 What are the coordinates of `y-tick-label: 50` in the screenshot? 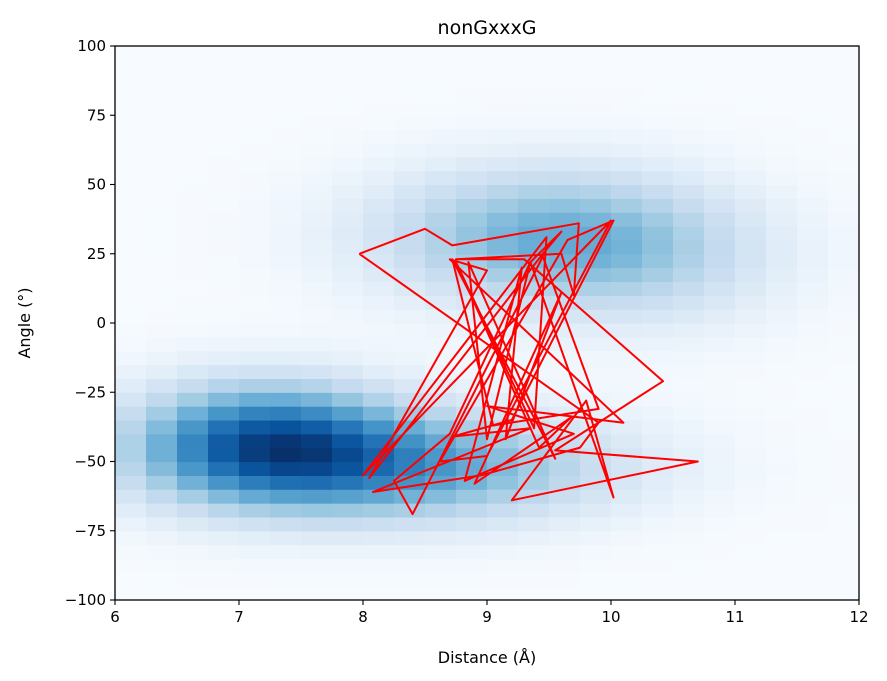 It's located at (96, 185).